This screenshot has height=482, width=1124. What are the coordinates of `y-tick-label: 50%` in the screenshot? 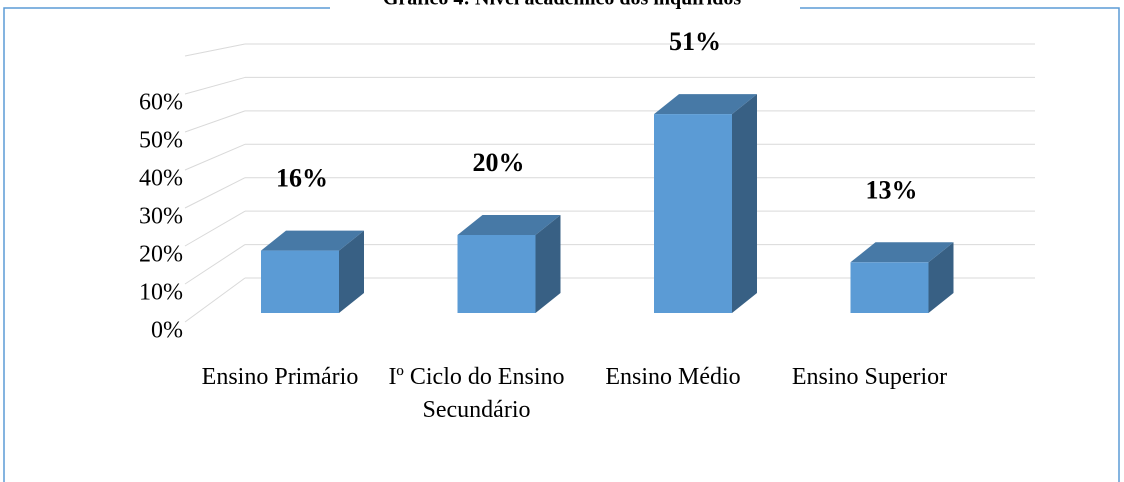 It's located at (161, 141).